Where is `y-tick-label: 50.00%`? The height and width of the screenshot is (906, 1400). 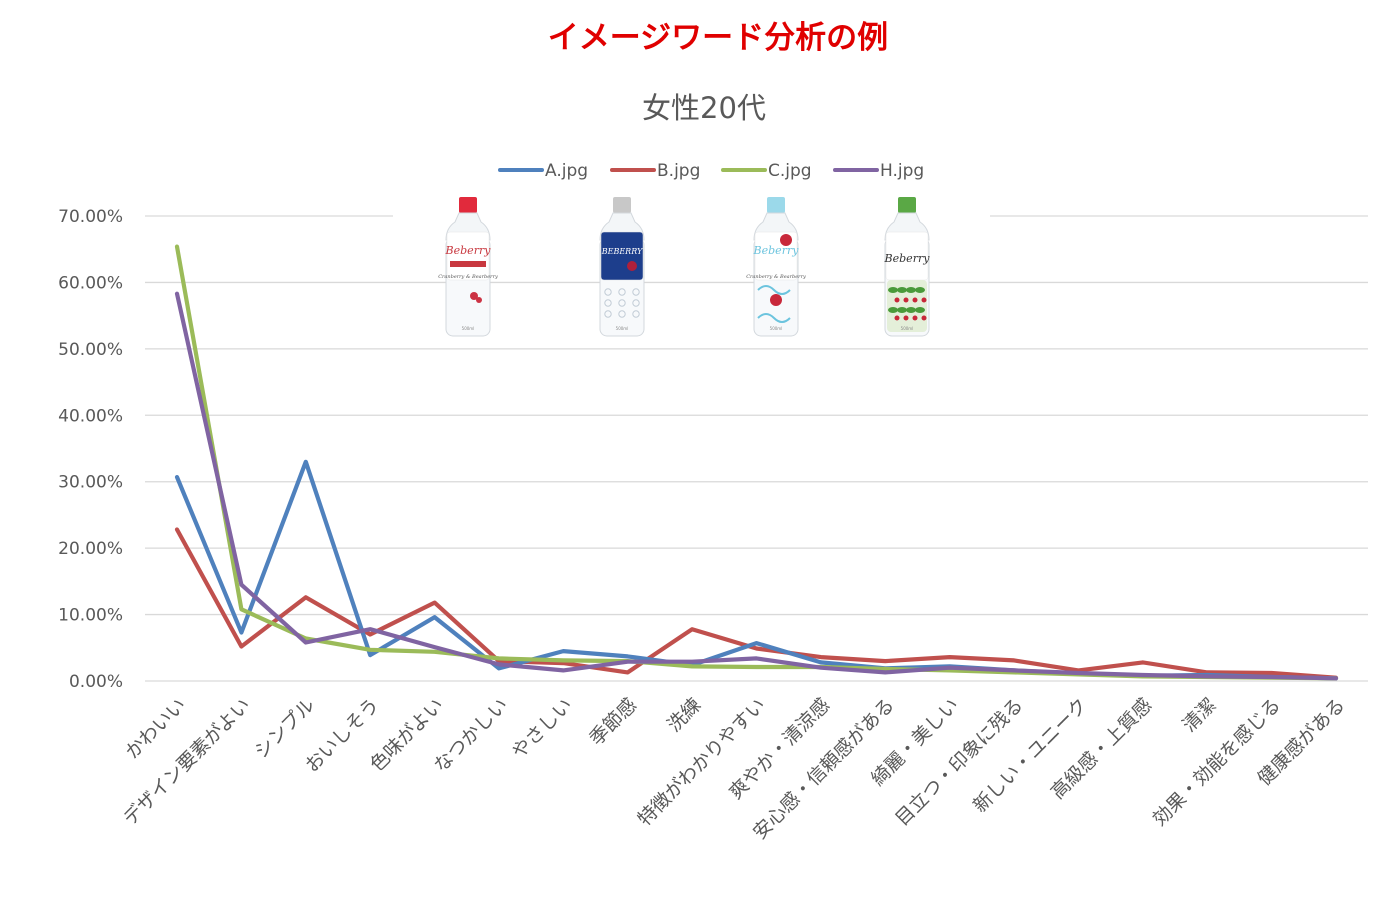
y-tick-label: 50.00% is located at coordinates (90, 350).